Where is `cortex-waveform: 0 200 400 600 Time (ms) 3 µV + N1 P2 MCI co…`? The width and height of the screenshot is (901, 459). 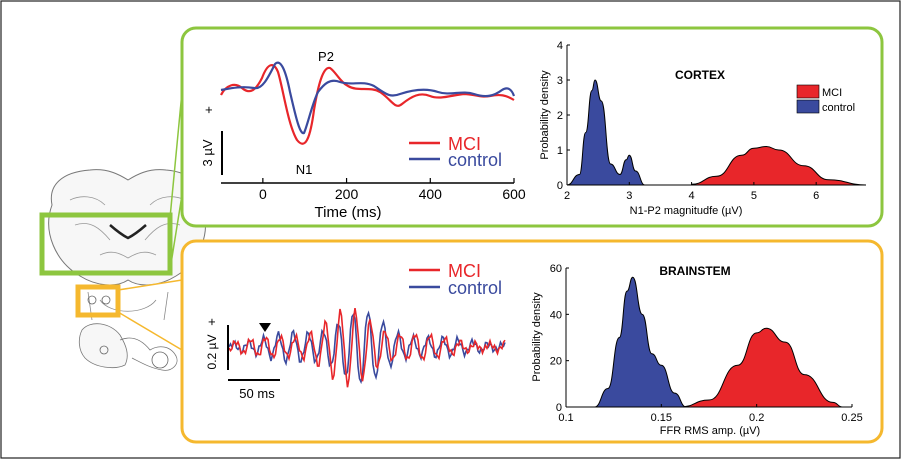
cortex-waveform: 0 200 400 600 Time (ms) 3 µV + N1 P2 MCI co… is located at coordinates (363, 135).